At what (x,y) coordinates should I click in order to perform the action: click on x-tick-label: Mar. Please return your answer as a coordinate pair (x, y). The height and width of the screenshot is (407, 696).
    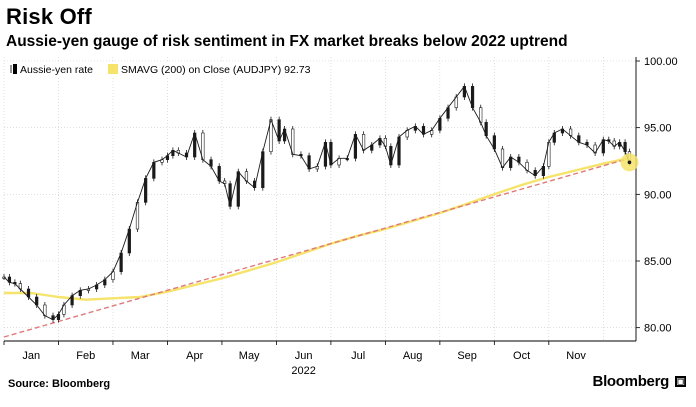
    Looking at the image, I should click on (140, 356).